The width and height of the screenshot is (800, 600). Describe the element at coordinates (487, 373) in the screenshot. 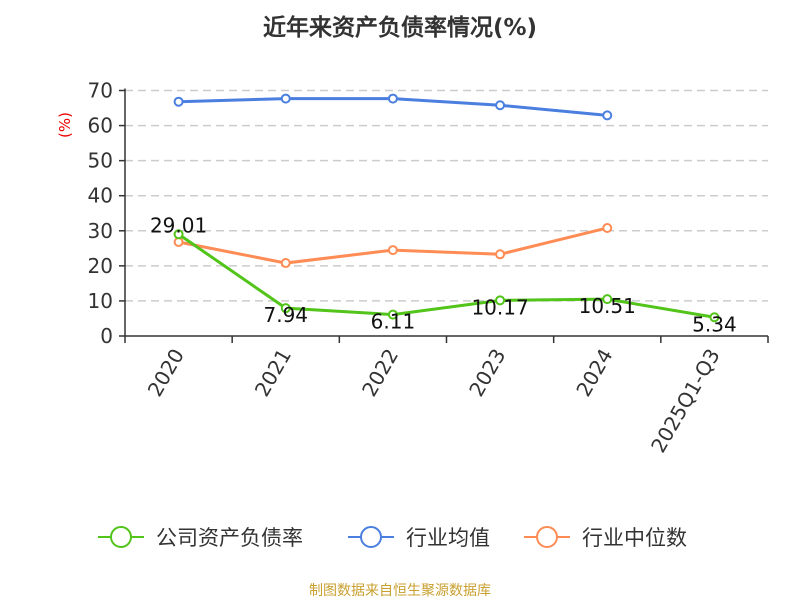

I see `x-tick-label: 2023` at that location.